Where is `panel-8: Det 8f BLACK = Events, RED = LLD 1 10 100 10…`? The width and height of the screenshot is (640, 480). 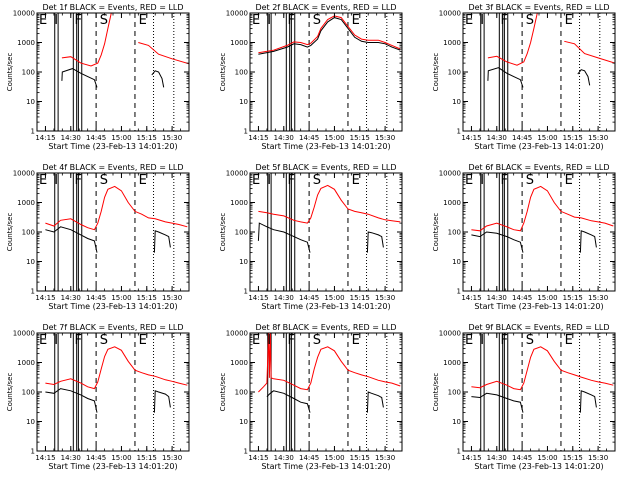 panel-8: Det 8f BLACK = Events, RED = LLD 1 10 100 10… is located at coordinates (311, 397).